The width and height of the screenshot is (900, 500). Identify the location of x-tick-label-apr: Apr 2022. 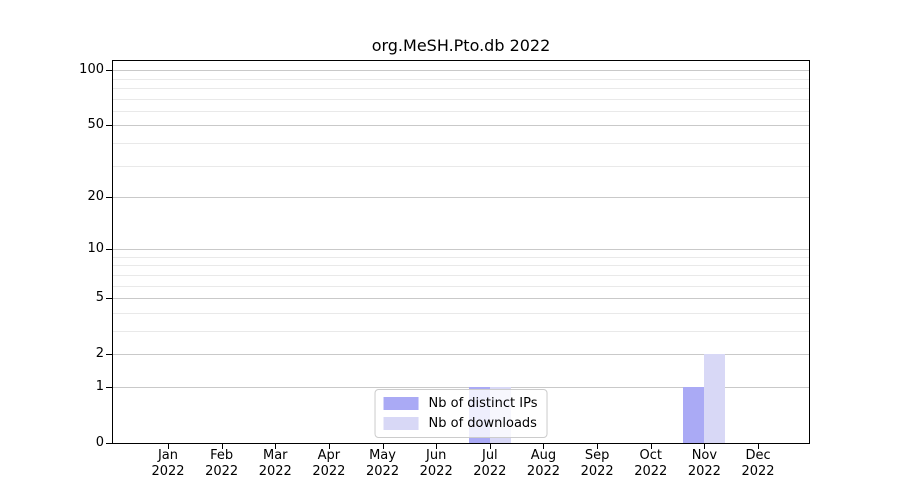
(329, 464).